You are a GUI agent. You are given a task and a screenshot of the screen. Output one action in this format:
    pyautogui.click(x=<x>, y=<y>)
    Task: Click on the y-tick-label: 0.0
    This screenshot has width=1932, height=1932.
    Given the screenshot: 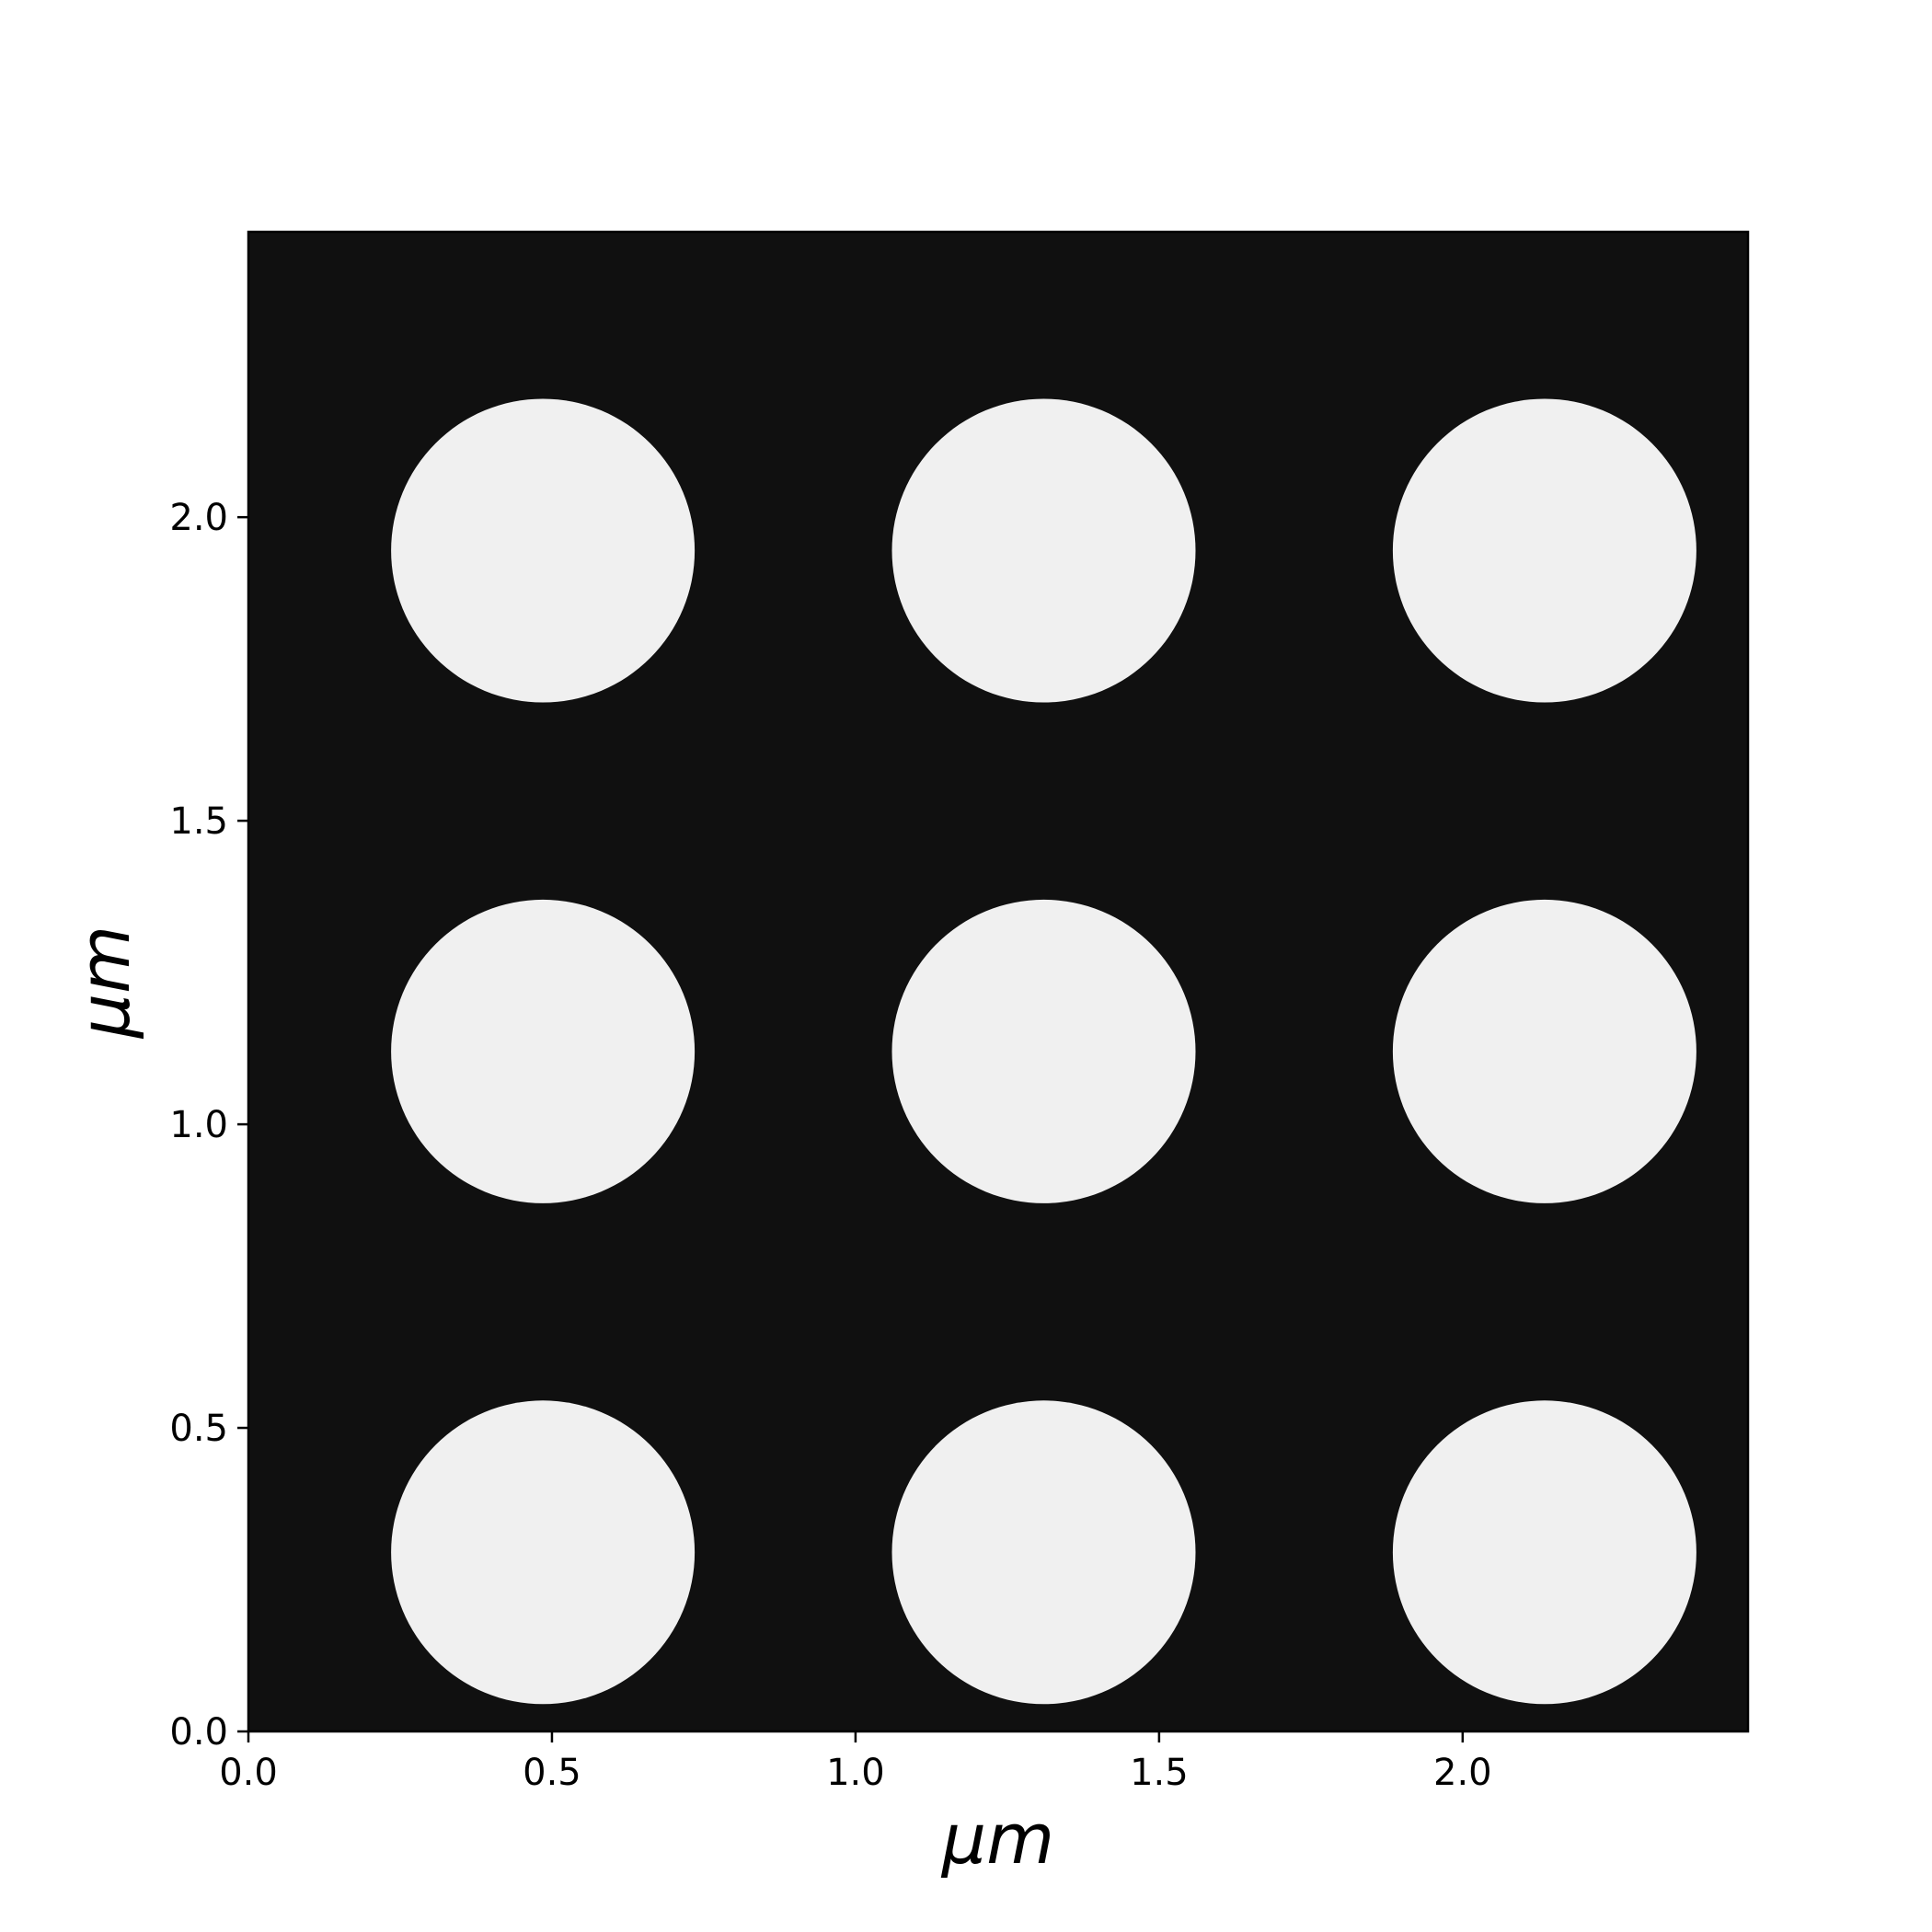 What is the action you would take?
    pyautogui.click(x=198, y=1732)
    